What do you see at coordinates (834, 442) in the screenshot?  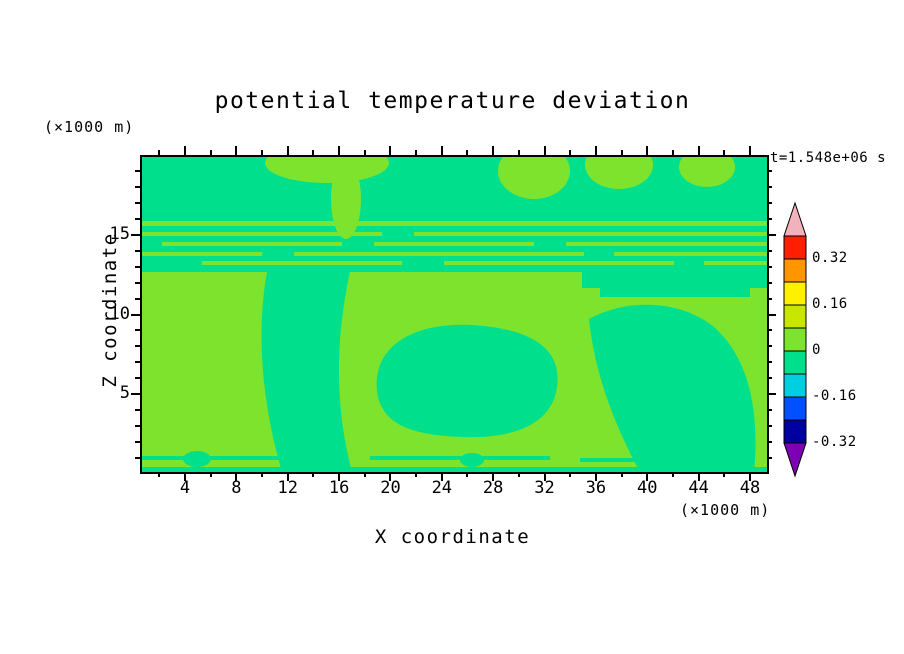 I see `colorbar-tick-label: -0.32` at bounding box center [834, 442].